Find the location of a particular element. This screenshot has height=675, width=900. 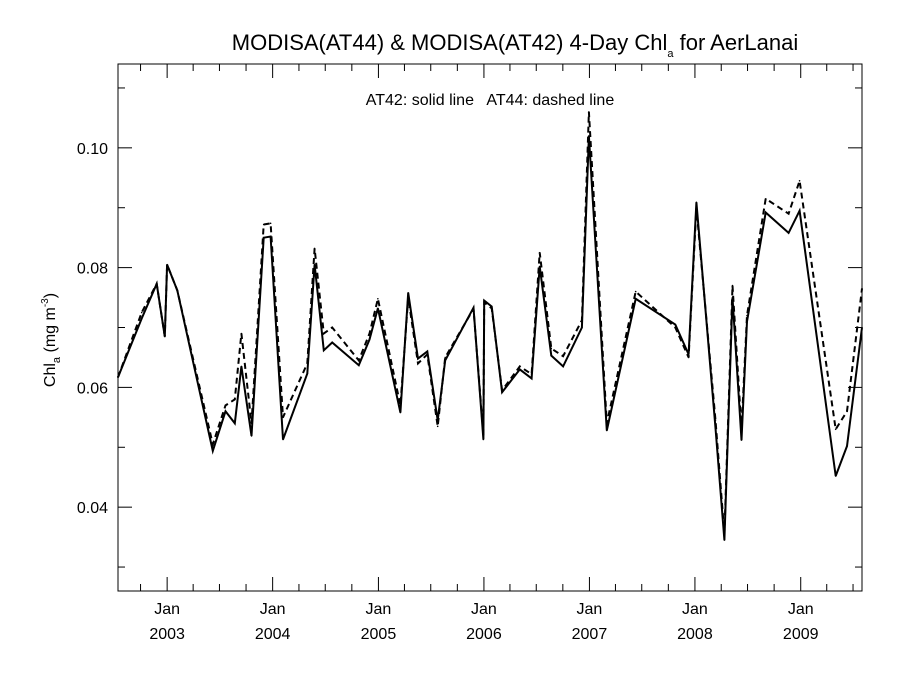

x-tick-label-year: 2004 is located at coordinates (273, 634).